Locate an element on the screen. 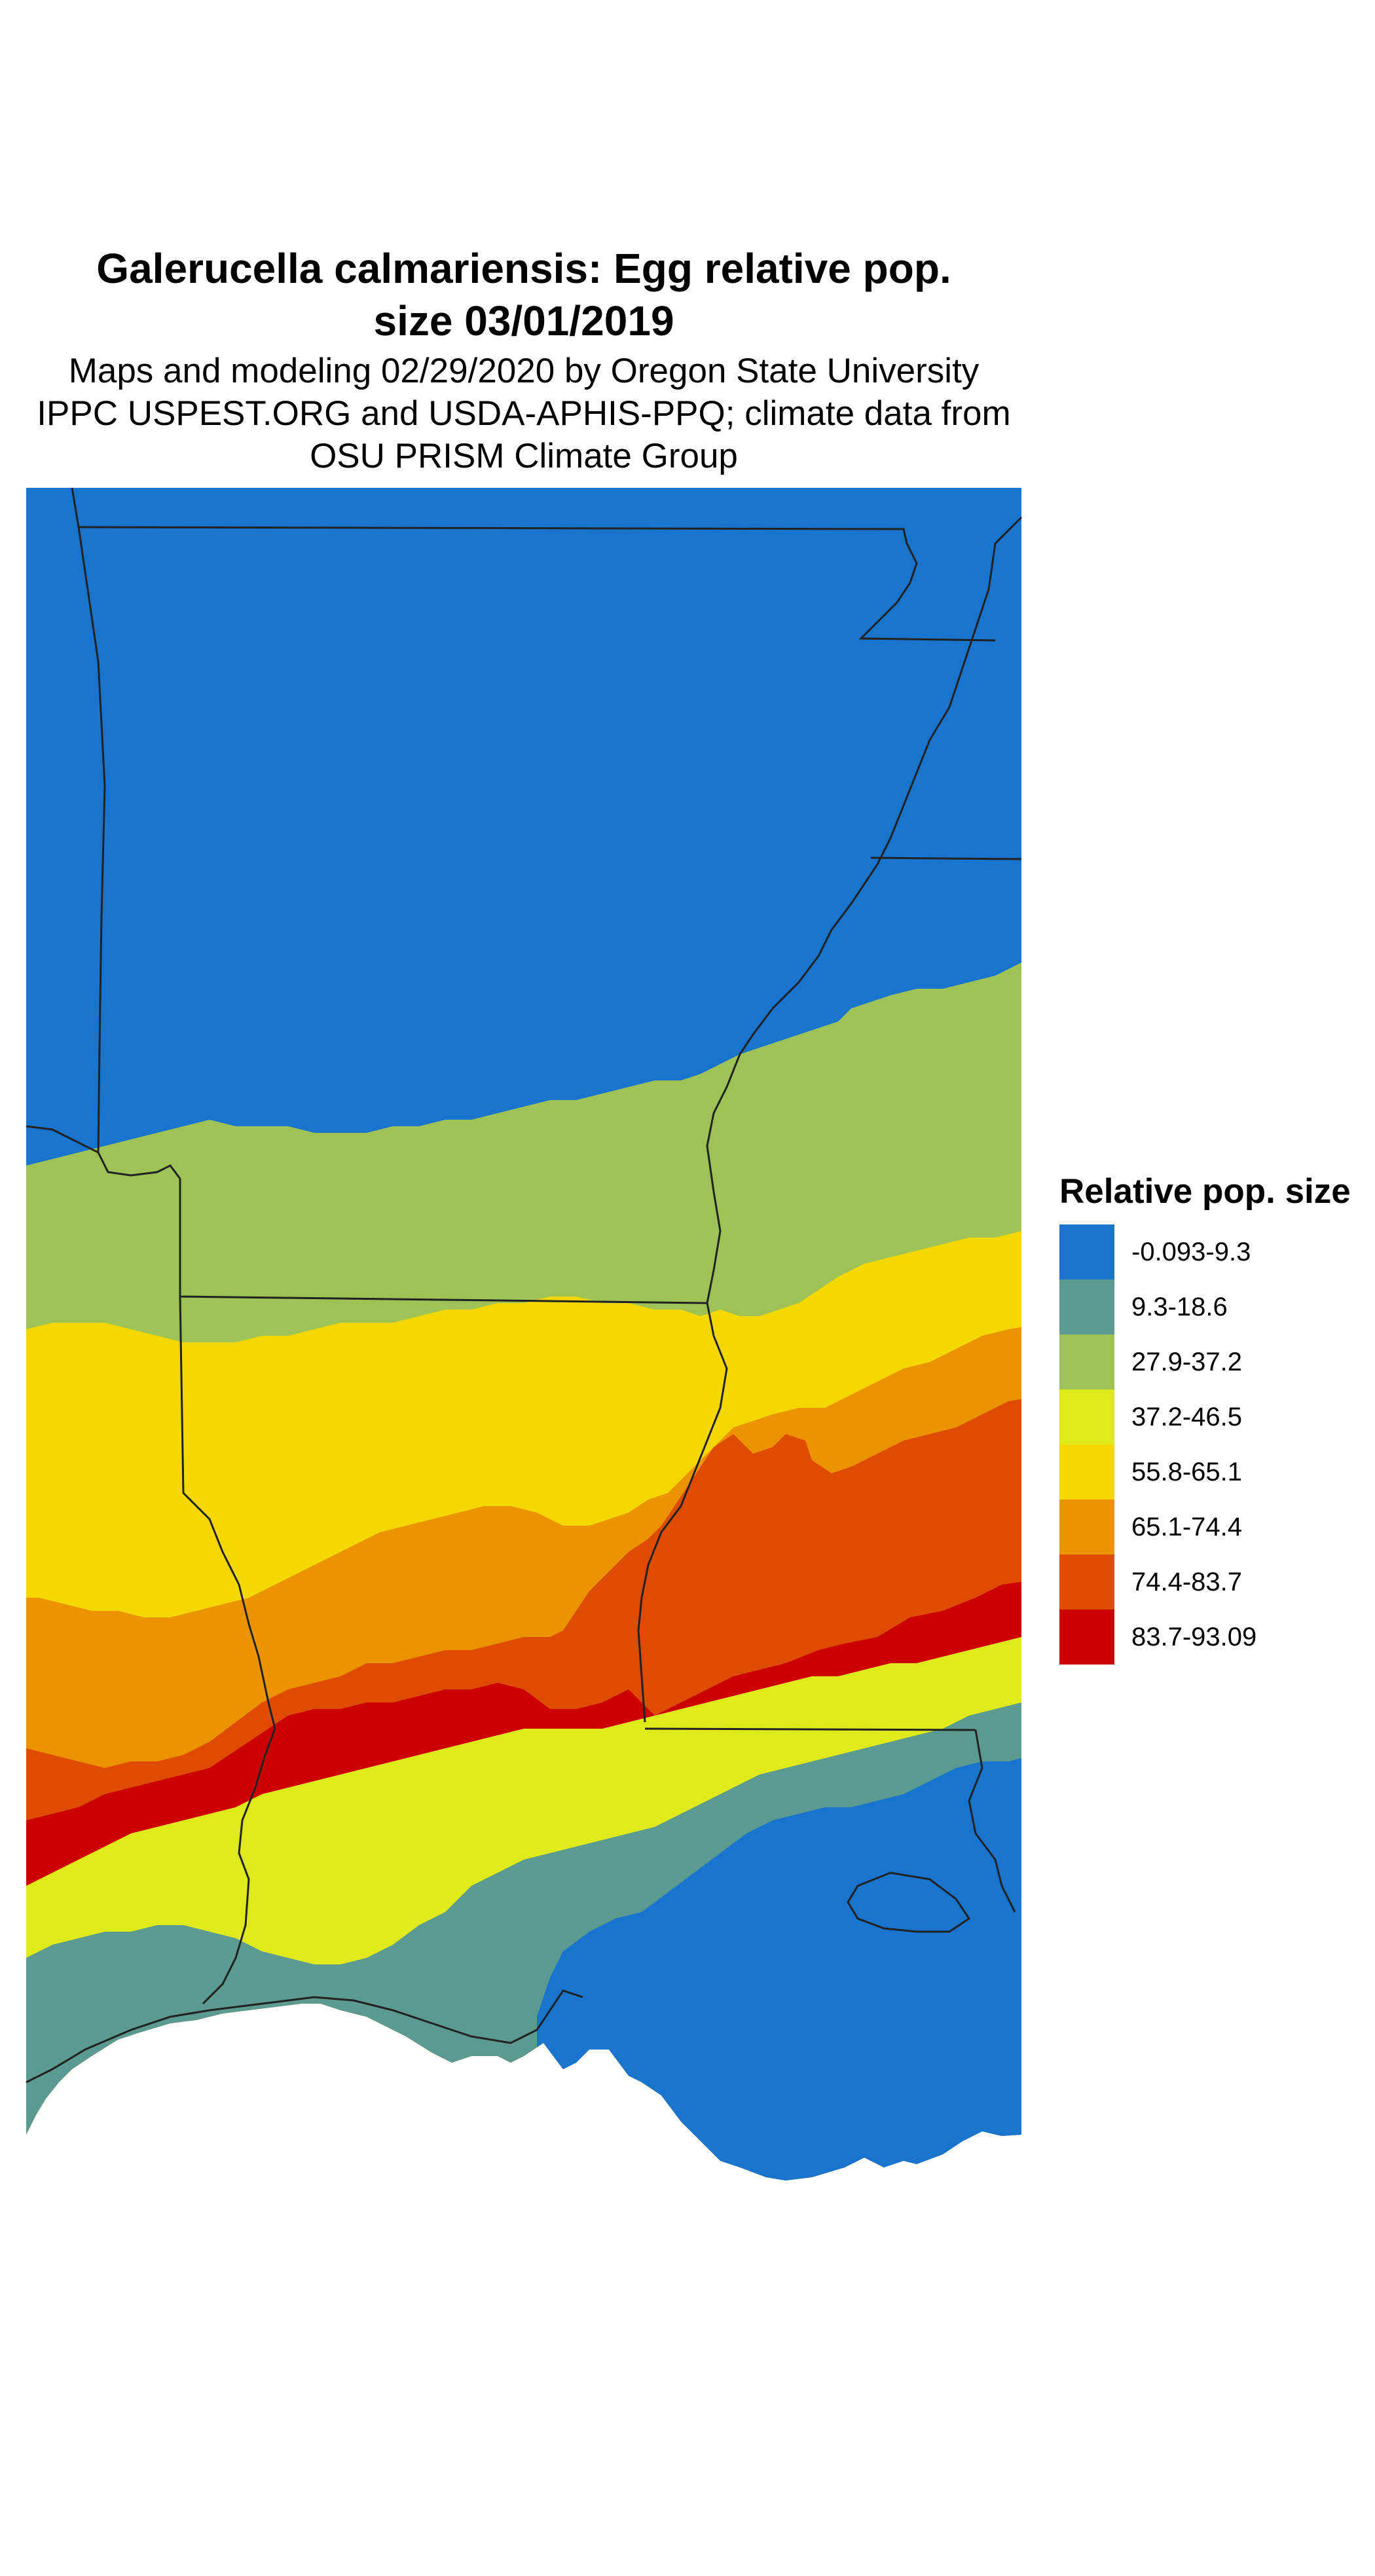  tennessee-mississippi-border is located at coordinates (946, 858).